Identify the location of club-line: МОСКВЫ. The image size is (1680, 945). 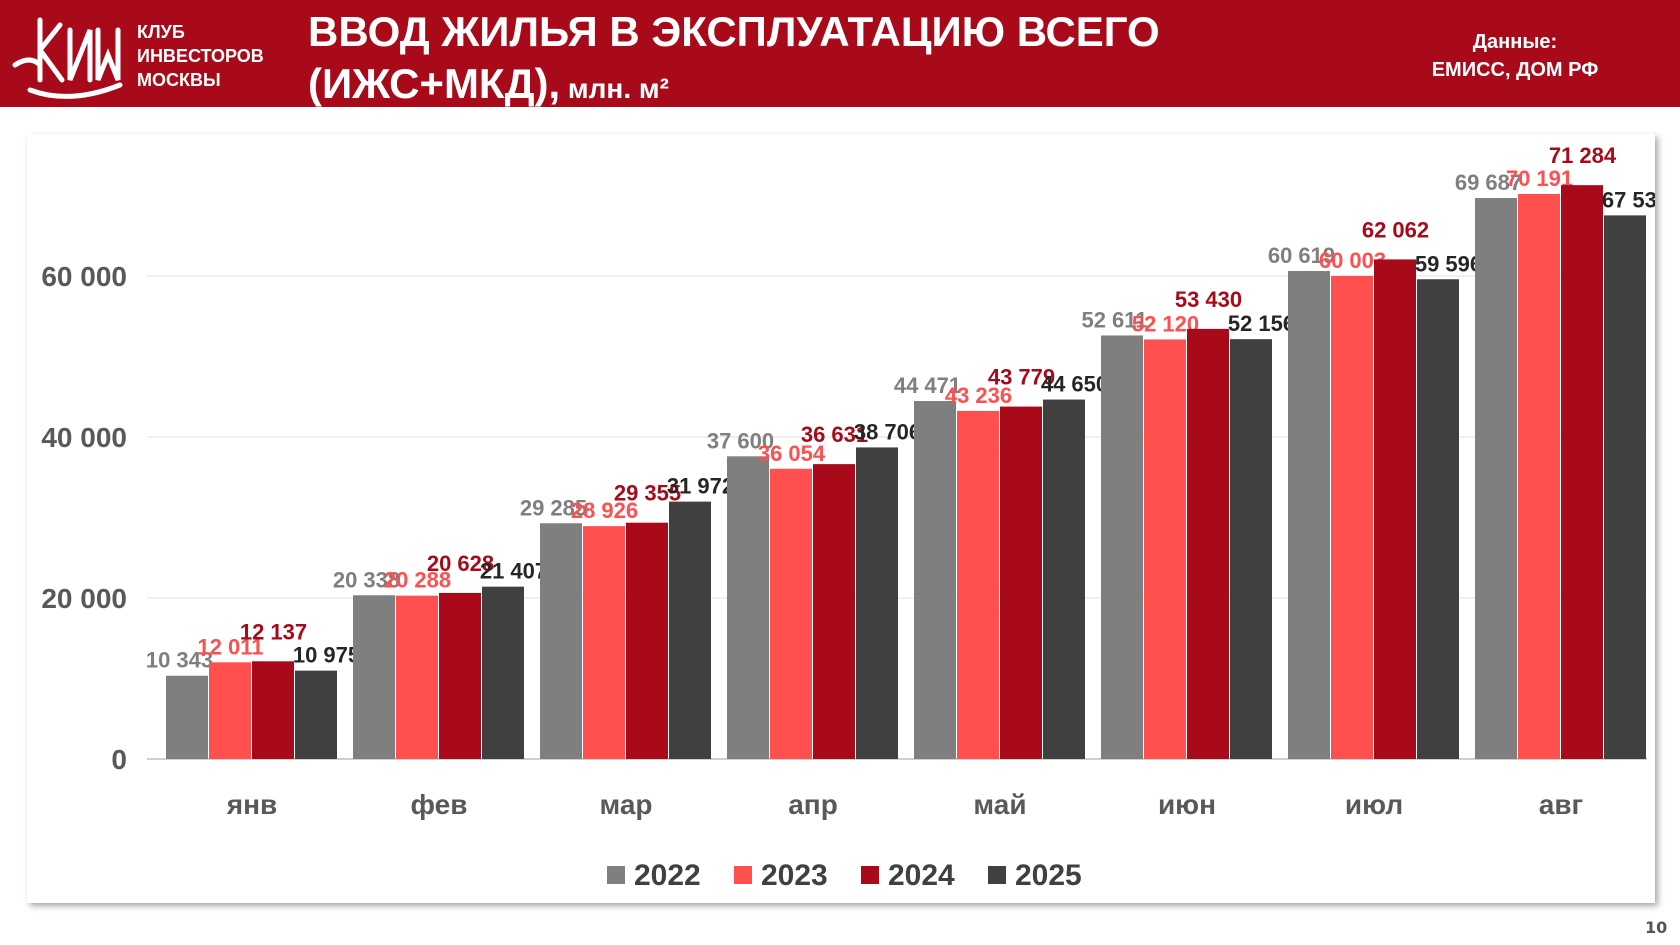
(179, 80).